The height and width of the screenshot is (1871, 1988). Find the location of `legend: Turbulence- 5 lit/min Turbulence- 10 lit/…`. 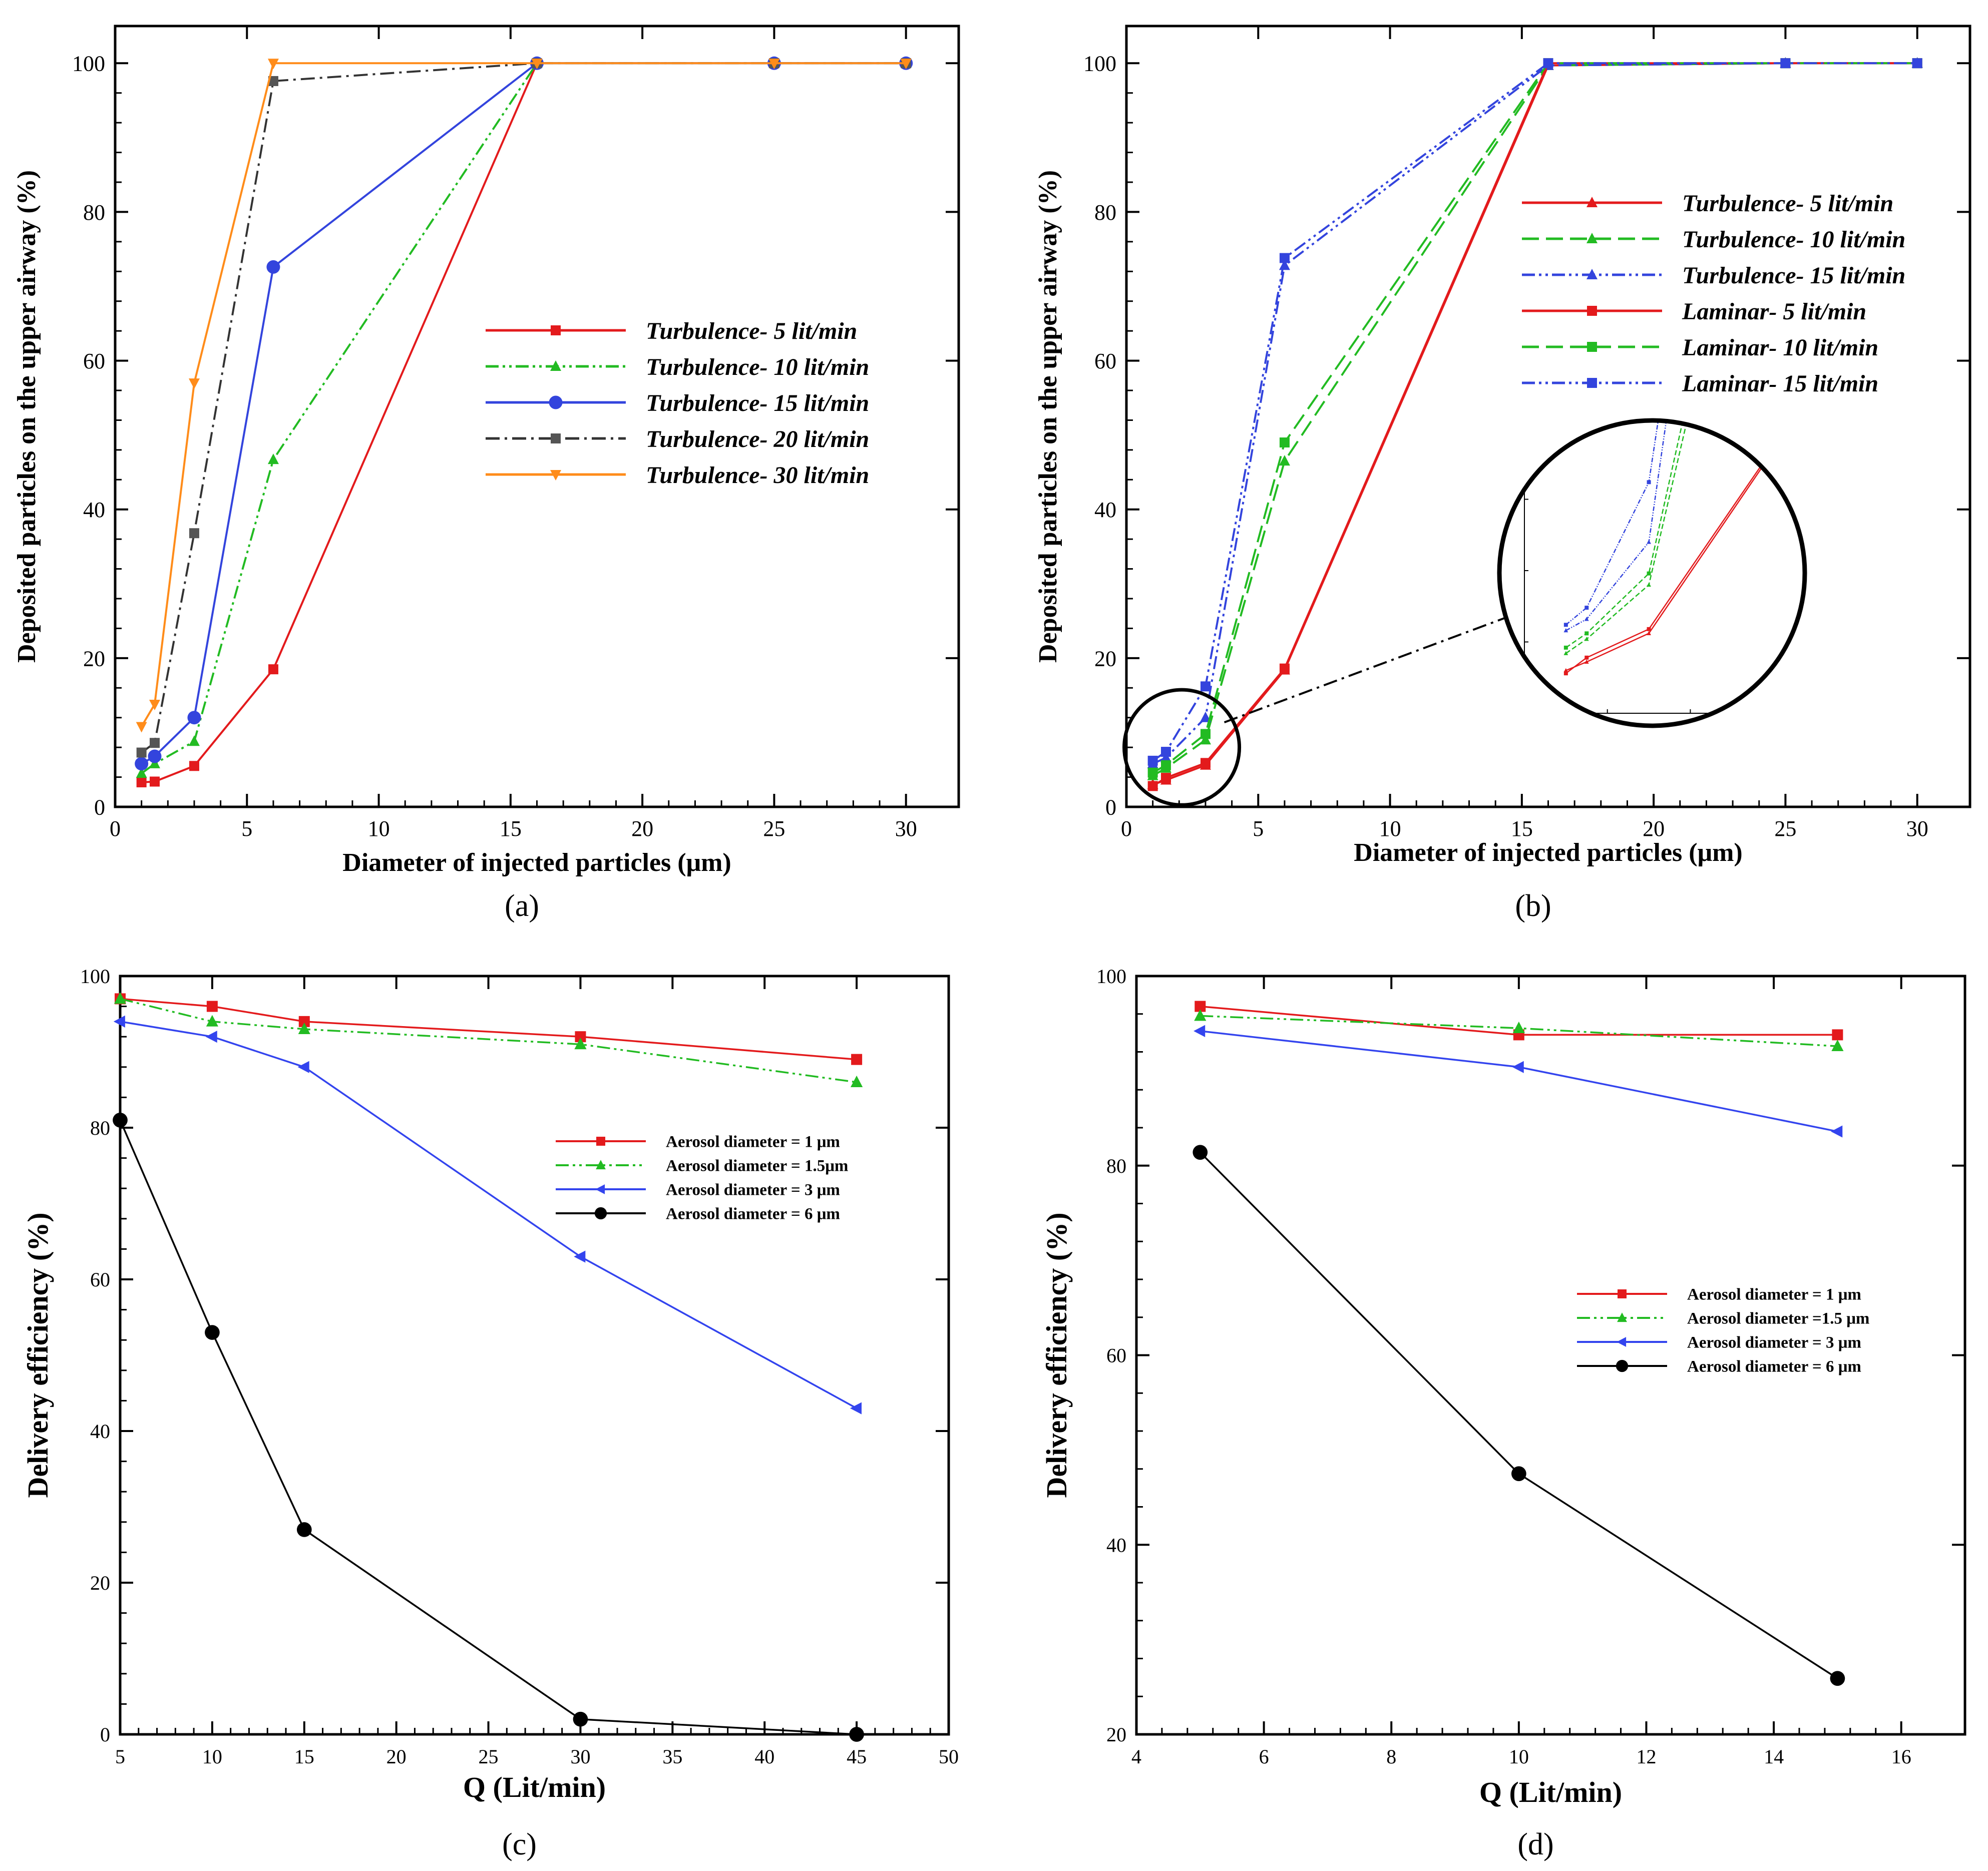

legend: Turbulence- 5 lit/min Turbulence- 10 lit/… is located at coordinates (677, 403).